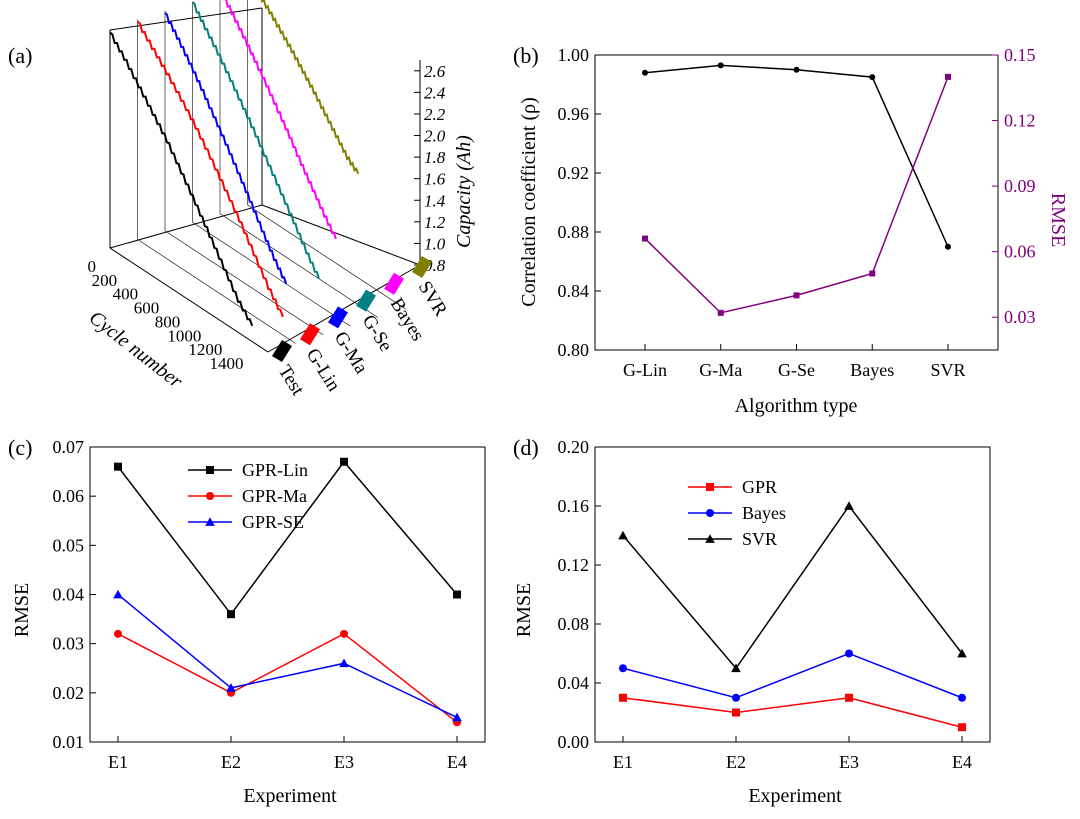 The height and width of the screenshot is (819, 1080). What do you see at coordinates (20, 55) in the screenshot?
I see `panel-a-label: (a)` at bounding box center [20, 55].